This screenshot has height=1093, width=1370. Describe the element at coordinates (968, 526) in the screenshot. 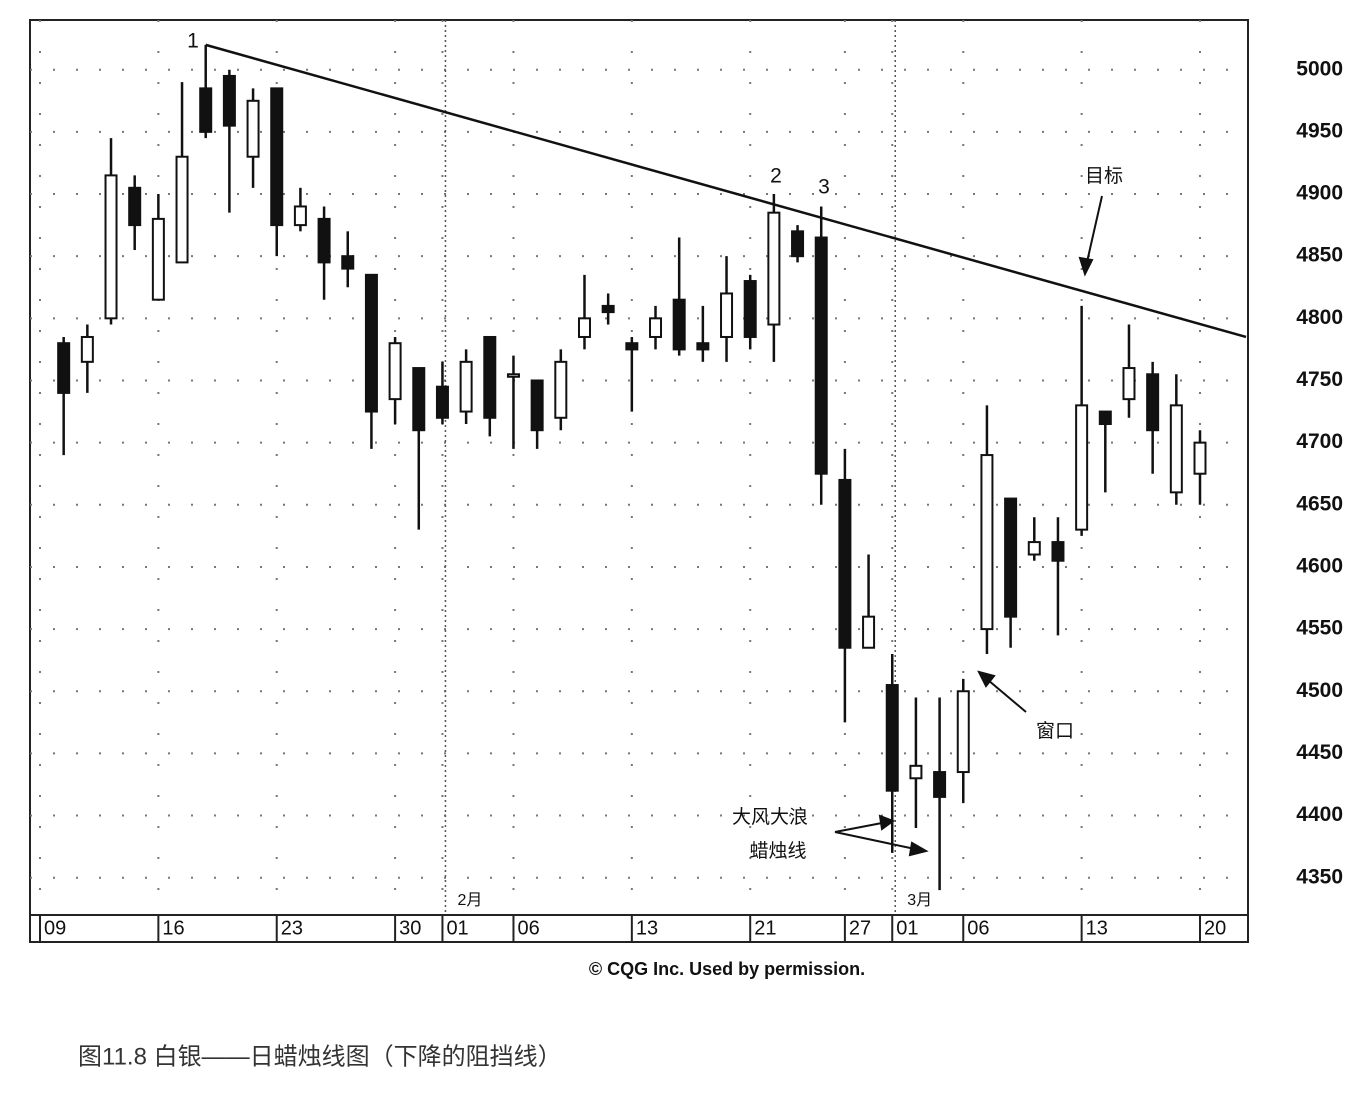

I see `arrows` at that location.